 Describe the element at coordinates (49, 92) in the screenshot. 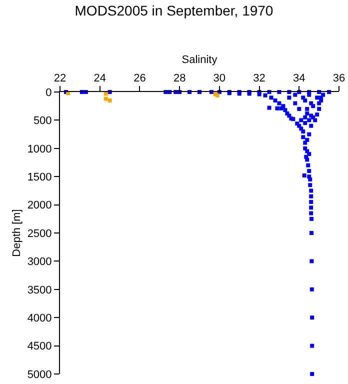

I see `y-tick-label: 0` at that location.